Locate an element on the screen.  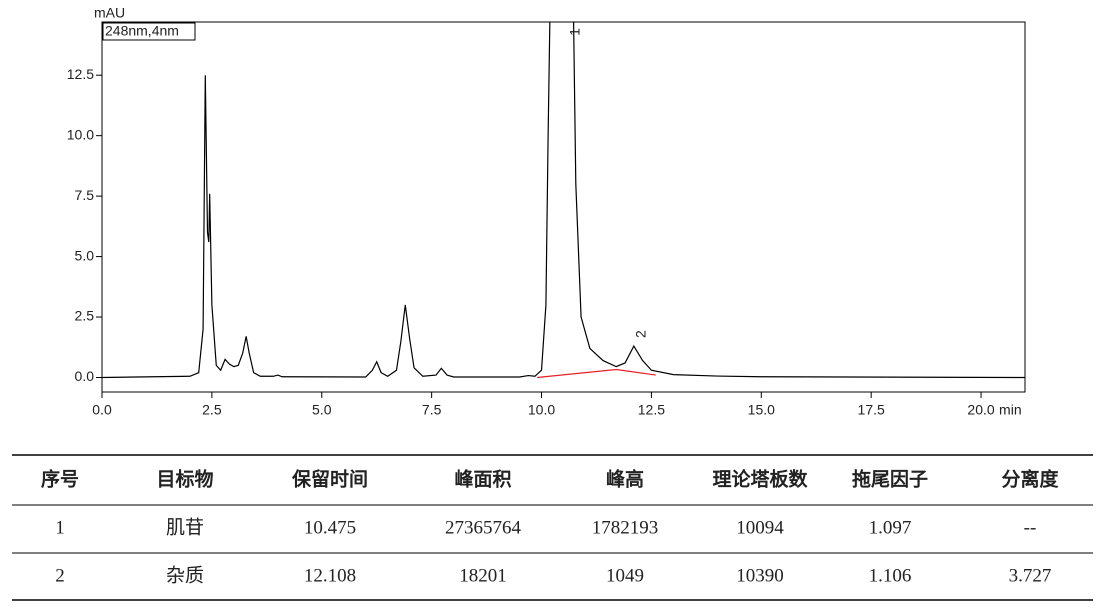
x-tick-label: 5.0 is located at coordinates (322, 410).